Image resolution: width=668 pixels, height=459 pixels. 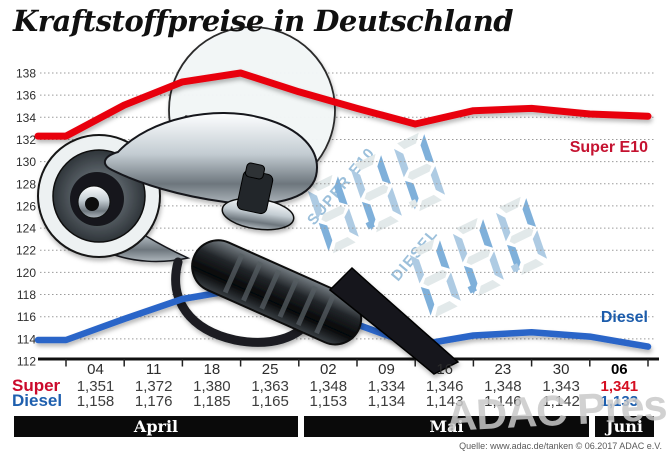 What do you see at coordinates (153, 386) in the screenshot?
I see `value-cell: 1,372` at bounding box center [153, 386].